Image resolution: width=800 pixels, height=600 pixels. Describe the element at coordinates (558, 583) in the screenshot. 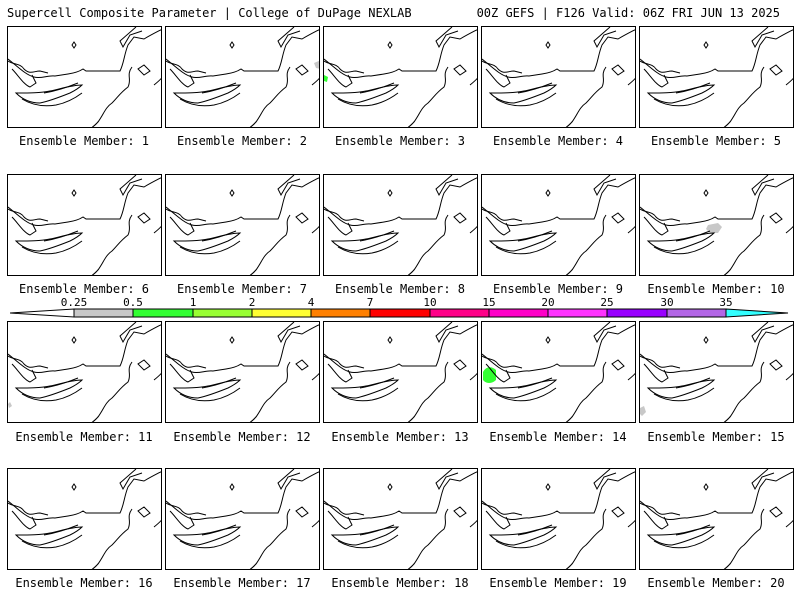

I see `panel-label: Ensemble Member: 19` at that location.